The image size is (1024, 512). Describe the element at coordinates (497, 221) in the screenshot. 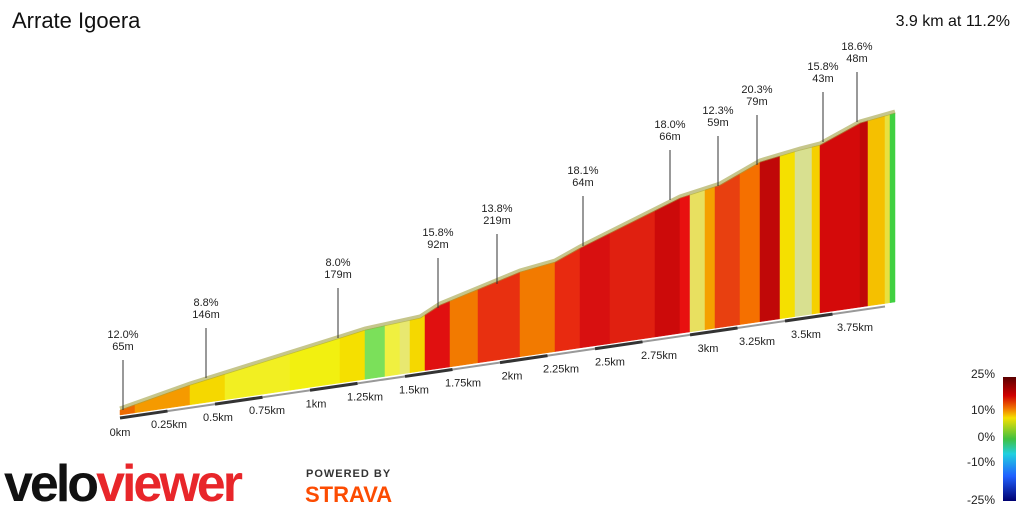

I see `annotation-length: 219m` at that location.